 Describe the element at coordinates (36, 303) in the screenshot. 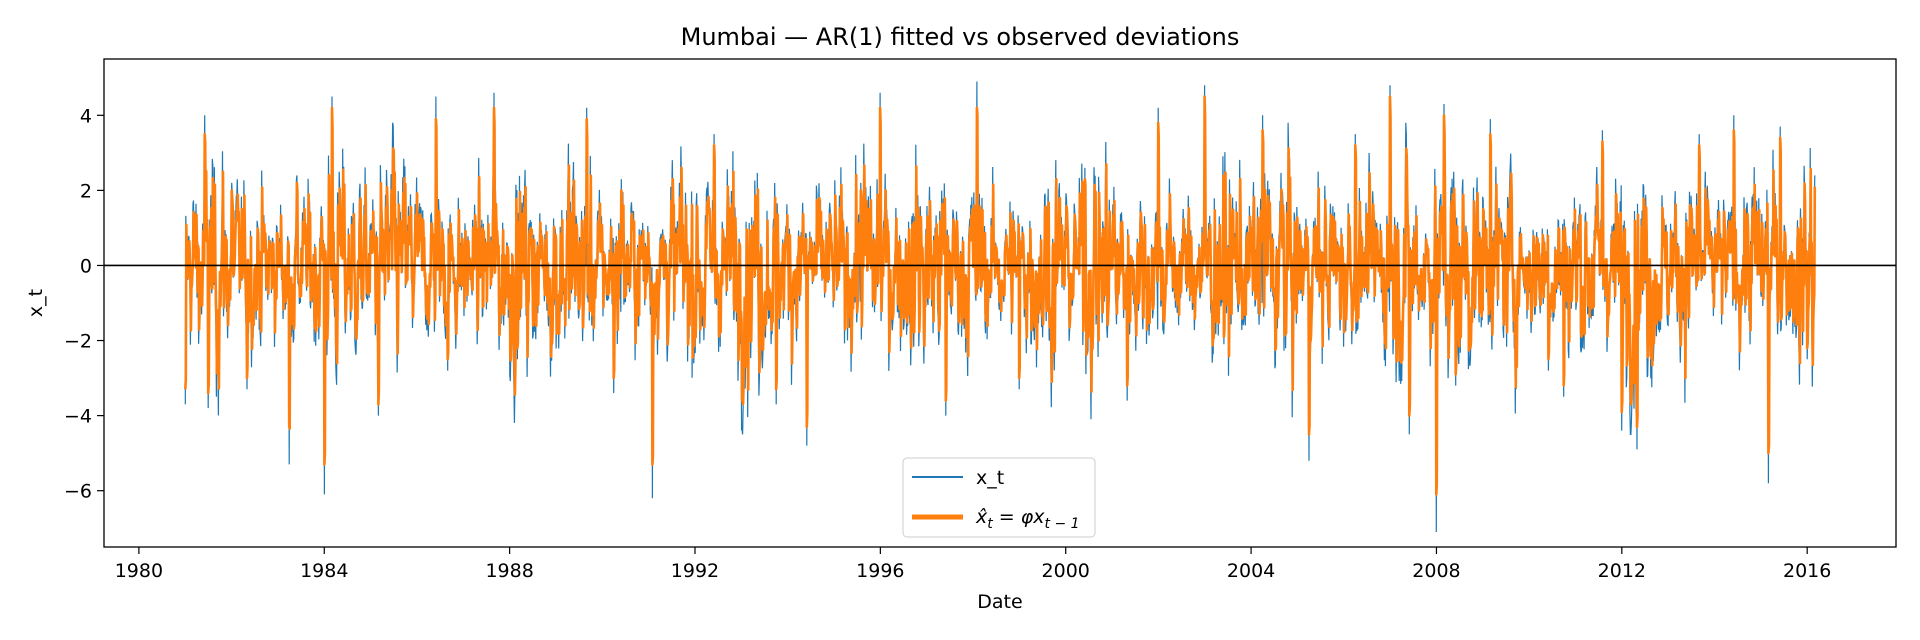

I see `y-axis-label: x_t` at that location.